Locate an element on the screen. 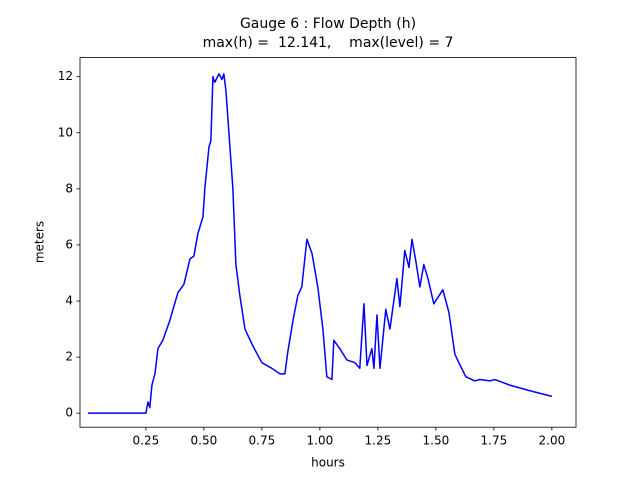 The height and width of the screenshot is (480, 640). x-tick-label: 0.75 is located at coordinates (262, 441).